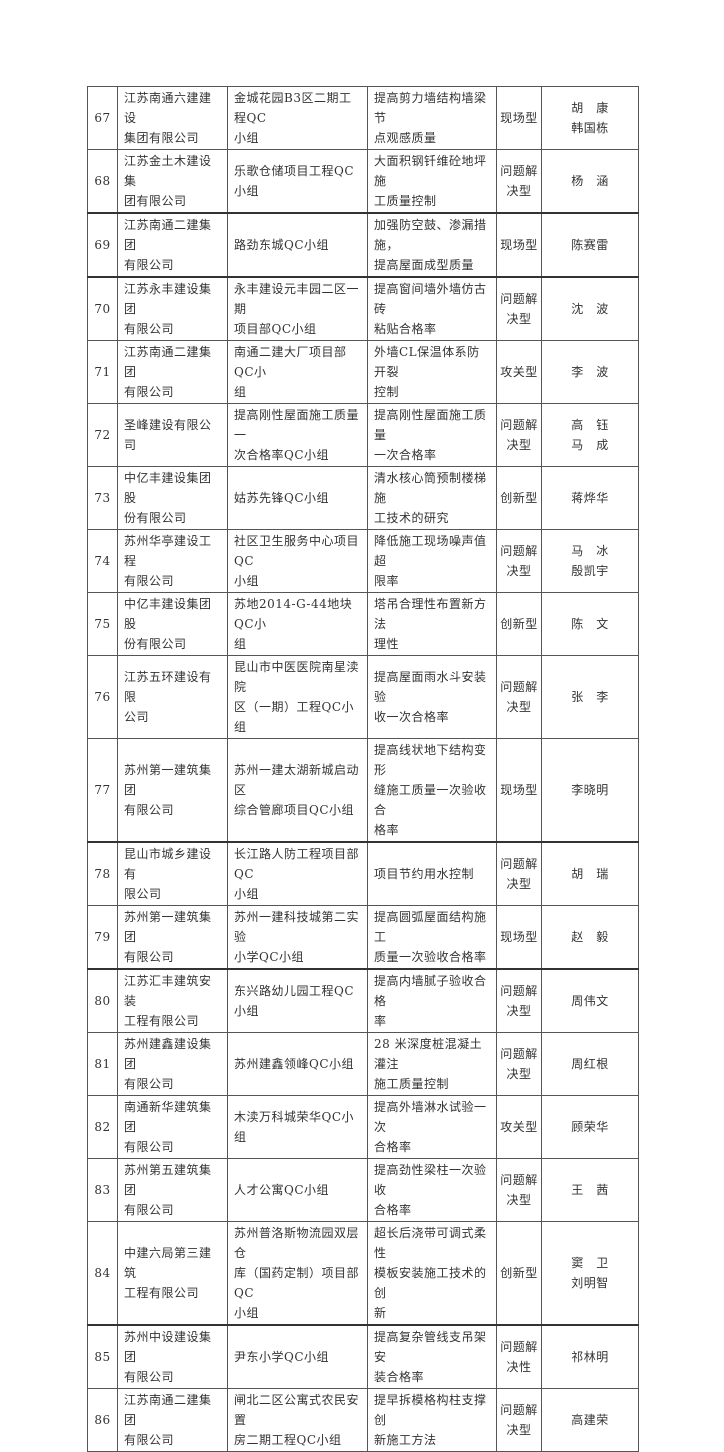 Image resolution: width=724 pixels, height=1452 pixels. What do you see at coordinates (590, 1127) in the screenshot?
I see `cell-person: 顾荣华` at bounding box center [590, 1127].